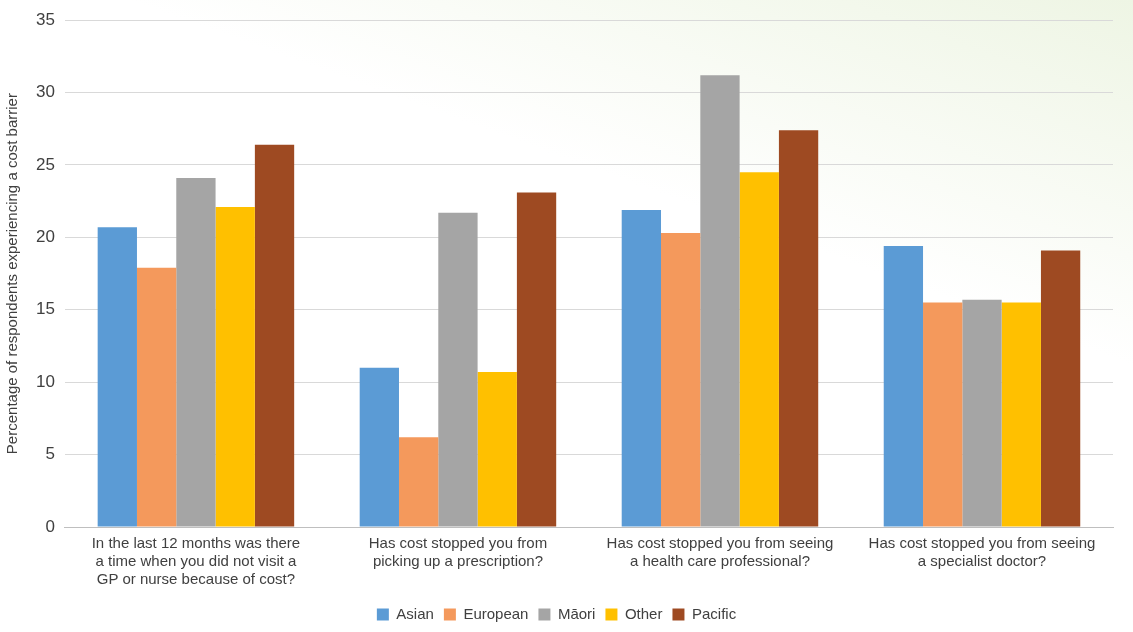 The width and height of the screenshot is (1133, 632). I want to click on y-tick-label: 15, so click(45, 309).